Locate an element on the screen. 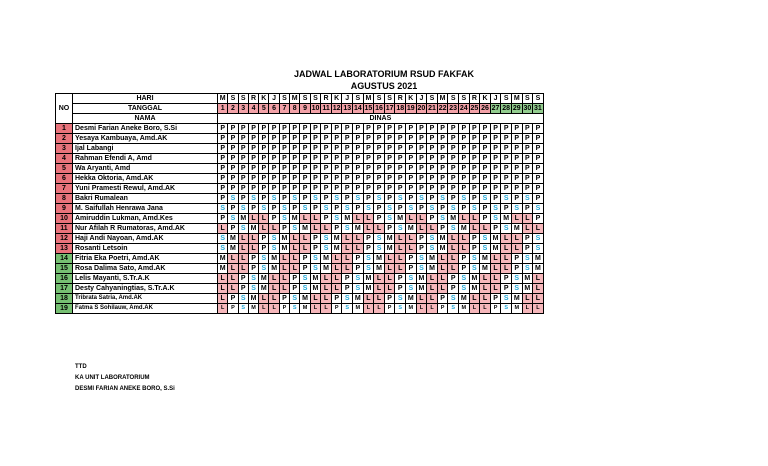 The height and width of the screenshot is (466, 768). staff-name: Rahman Efendi A, Amd is located at coordinates (145, 158).